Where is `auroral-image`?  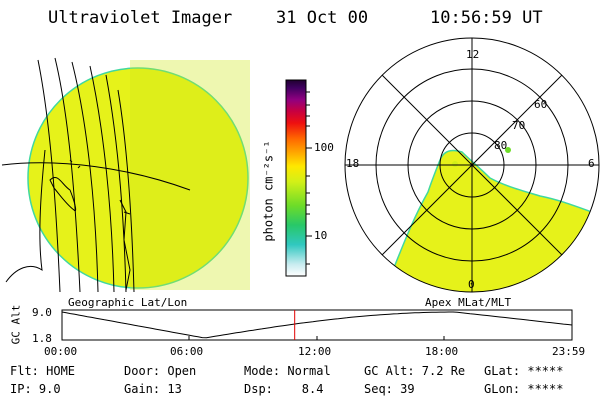
auroral-image is located at coordinates (488, 219).